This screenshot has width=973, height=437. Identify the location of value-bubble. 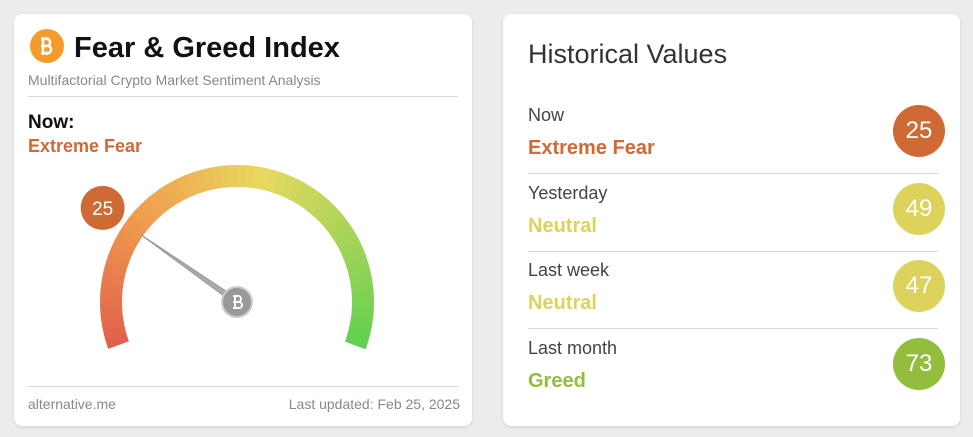
(102, 207).